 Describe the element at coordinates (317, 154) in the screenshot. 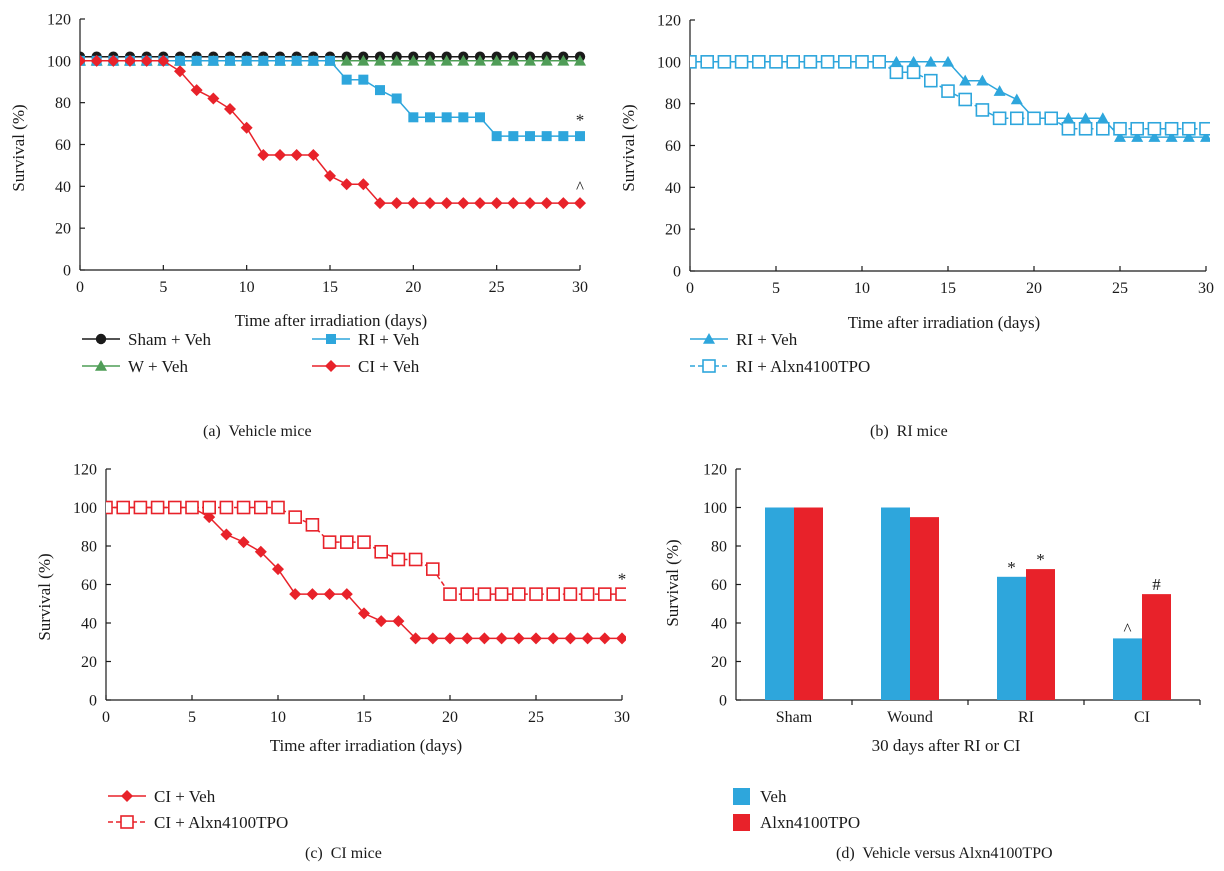

I see `panel-a-axes: 0 20 40 60 80 100 120 0 5 10 15 20 25 30` at that location.